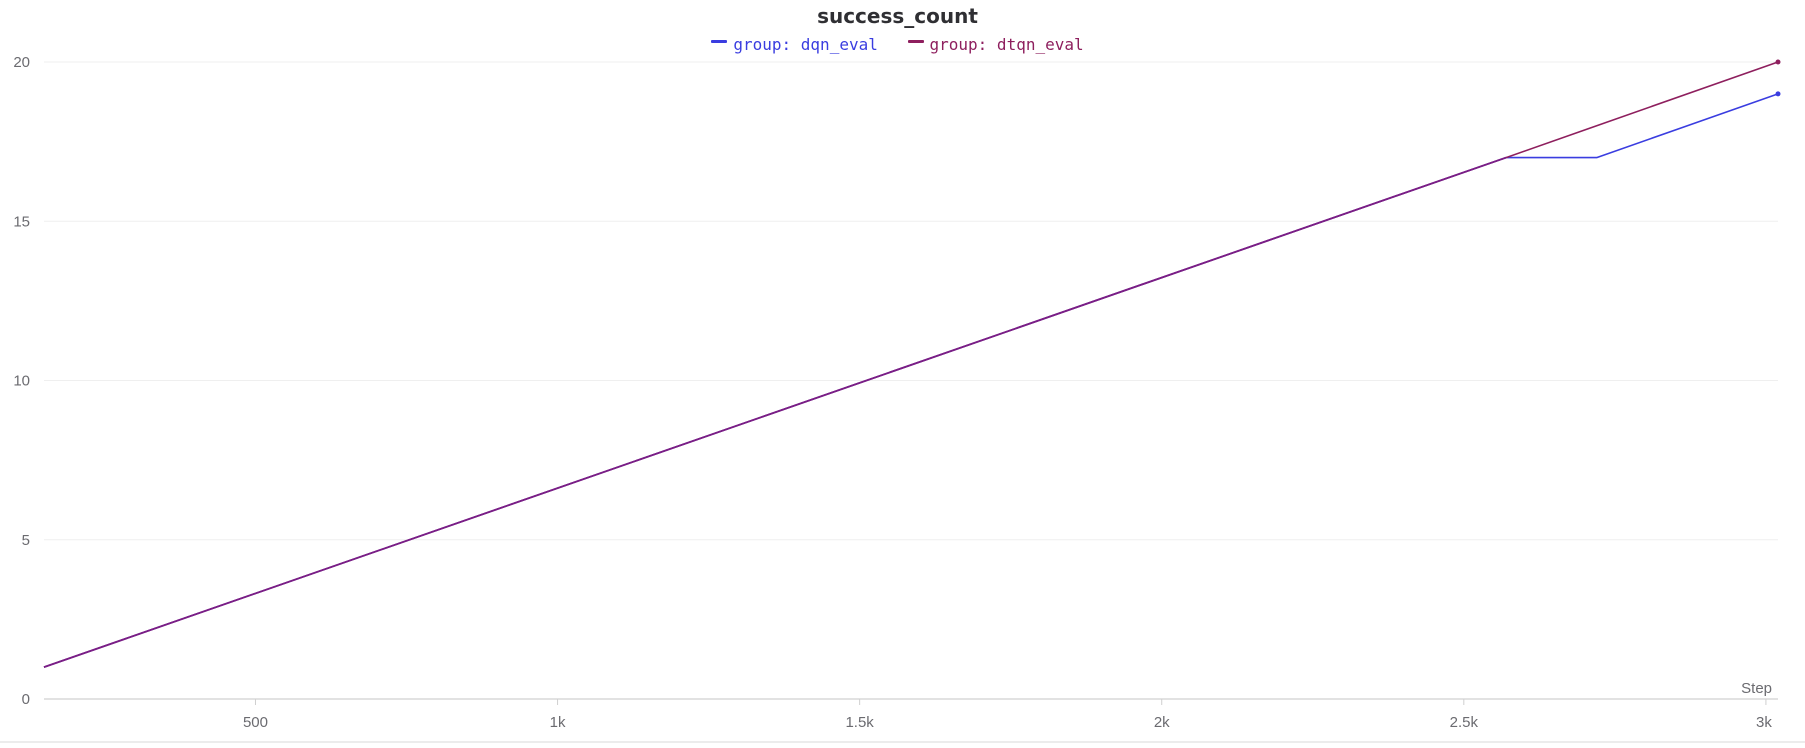 This screenshot has width=1805, height=748. What do you see at coordinates (26, 540) in the screenshot?
I see `y-tick-label-5: 5` at bounding box center [26, 540].